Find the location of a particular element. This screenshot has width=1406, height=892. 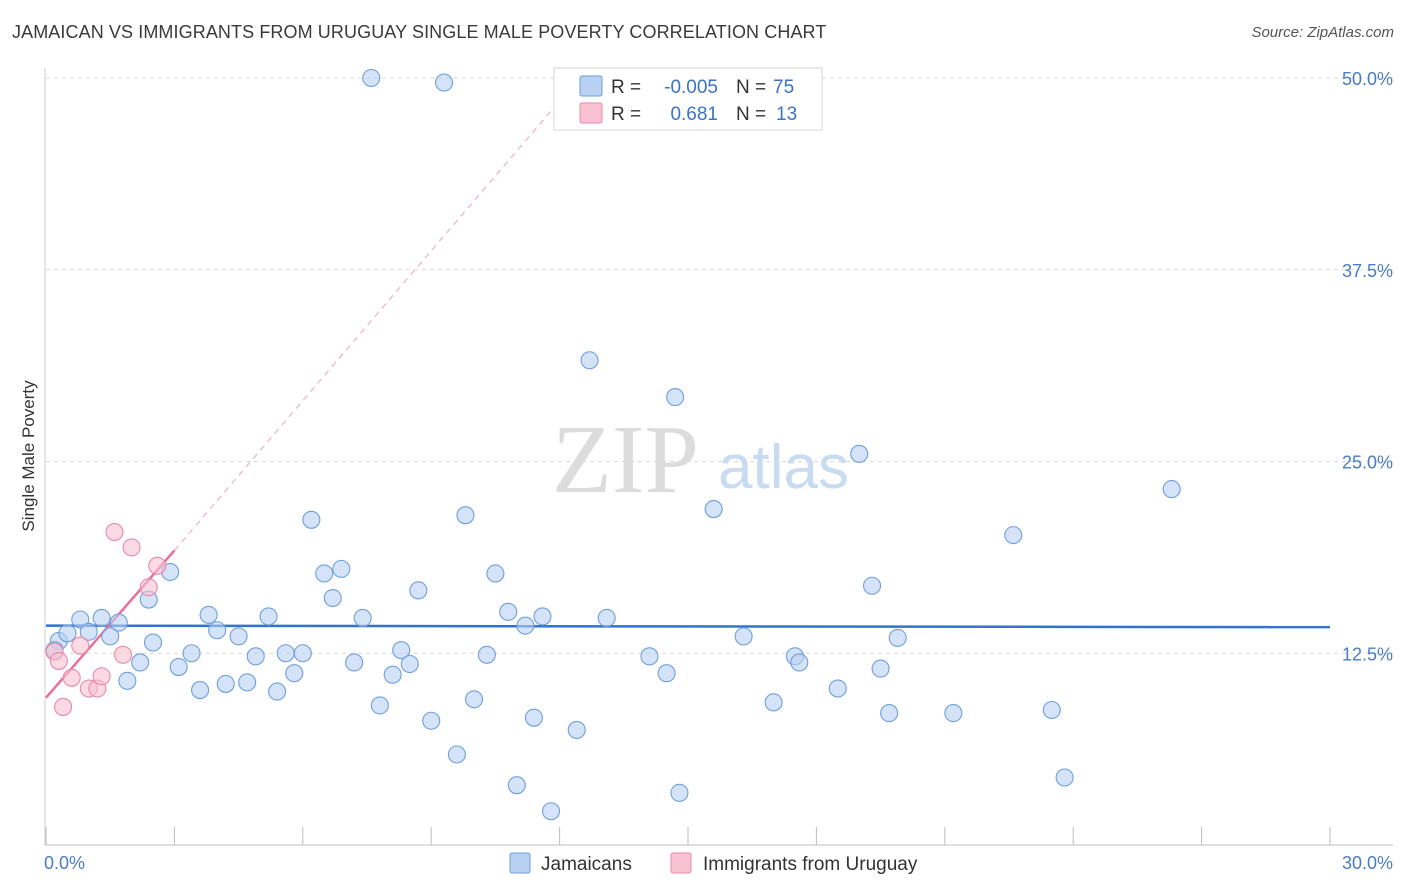

y-tick-label-0: 12.5% is located at coordinates (1367, 654).